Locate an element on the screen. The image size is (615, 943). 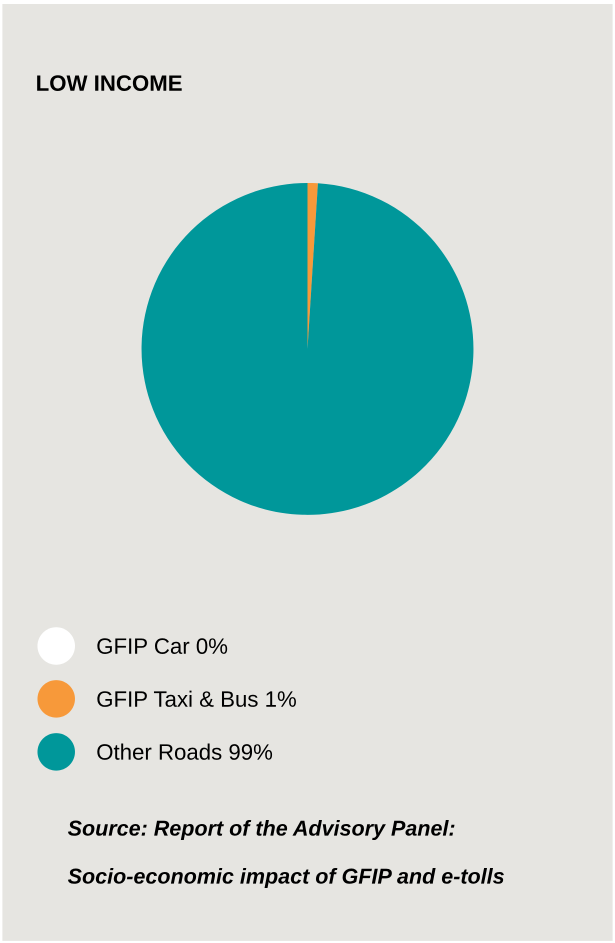
legend-label: Other Roads 99% is located at coordinates (184, 752).